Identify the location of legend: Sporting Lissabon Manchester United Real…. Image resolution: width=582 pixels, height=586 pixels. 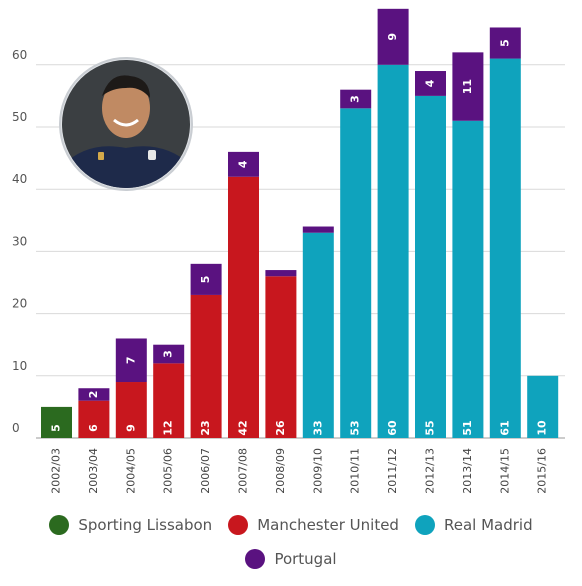
(291, 549).